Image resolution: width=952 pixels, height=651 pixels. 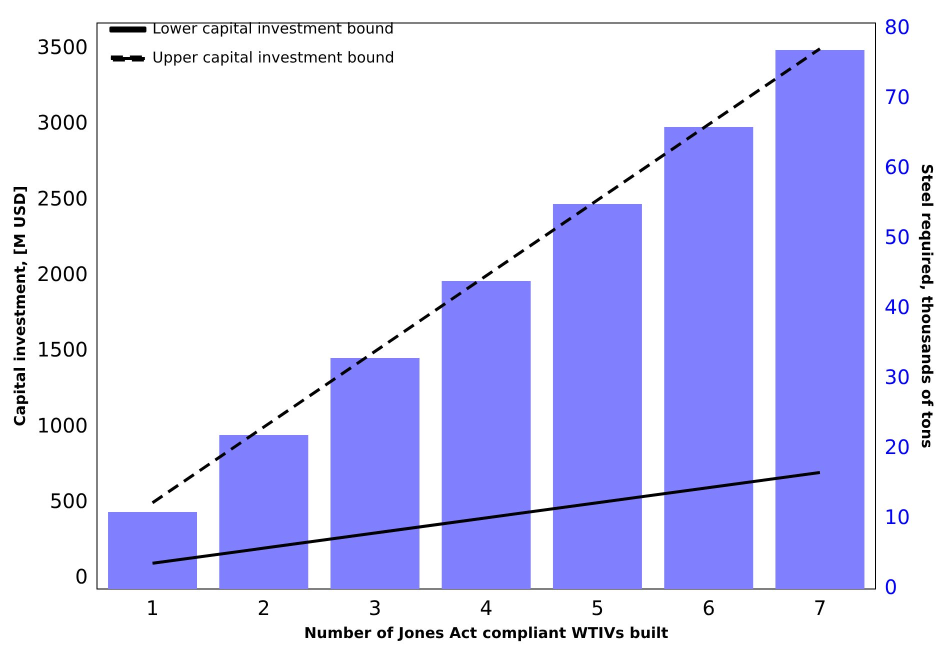 I want to click on y2-tick-label: 20, so click(x=897, y=447).